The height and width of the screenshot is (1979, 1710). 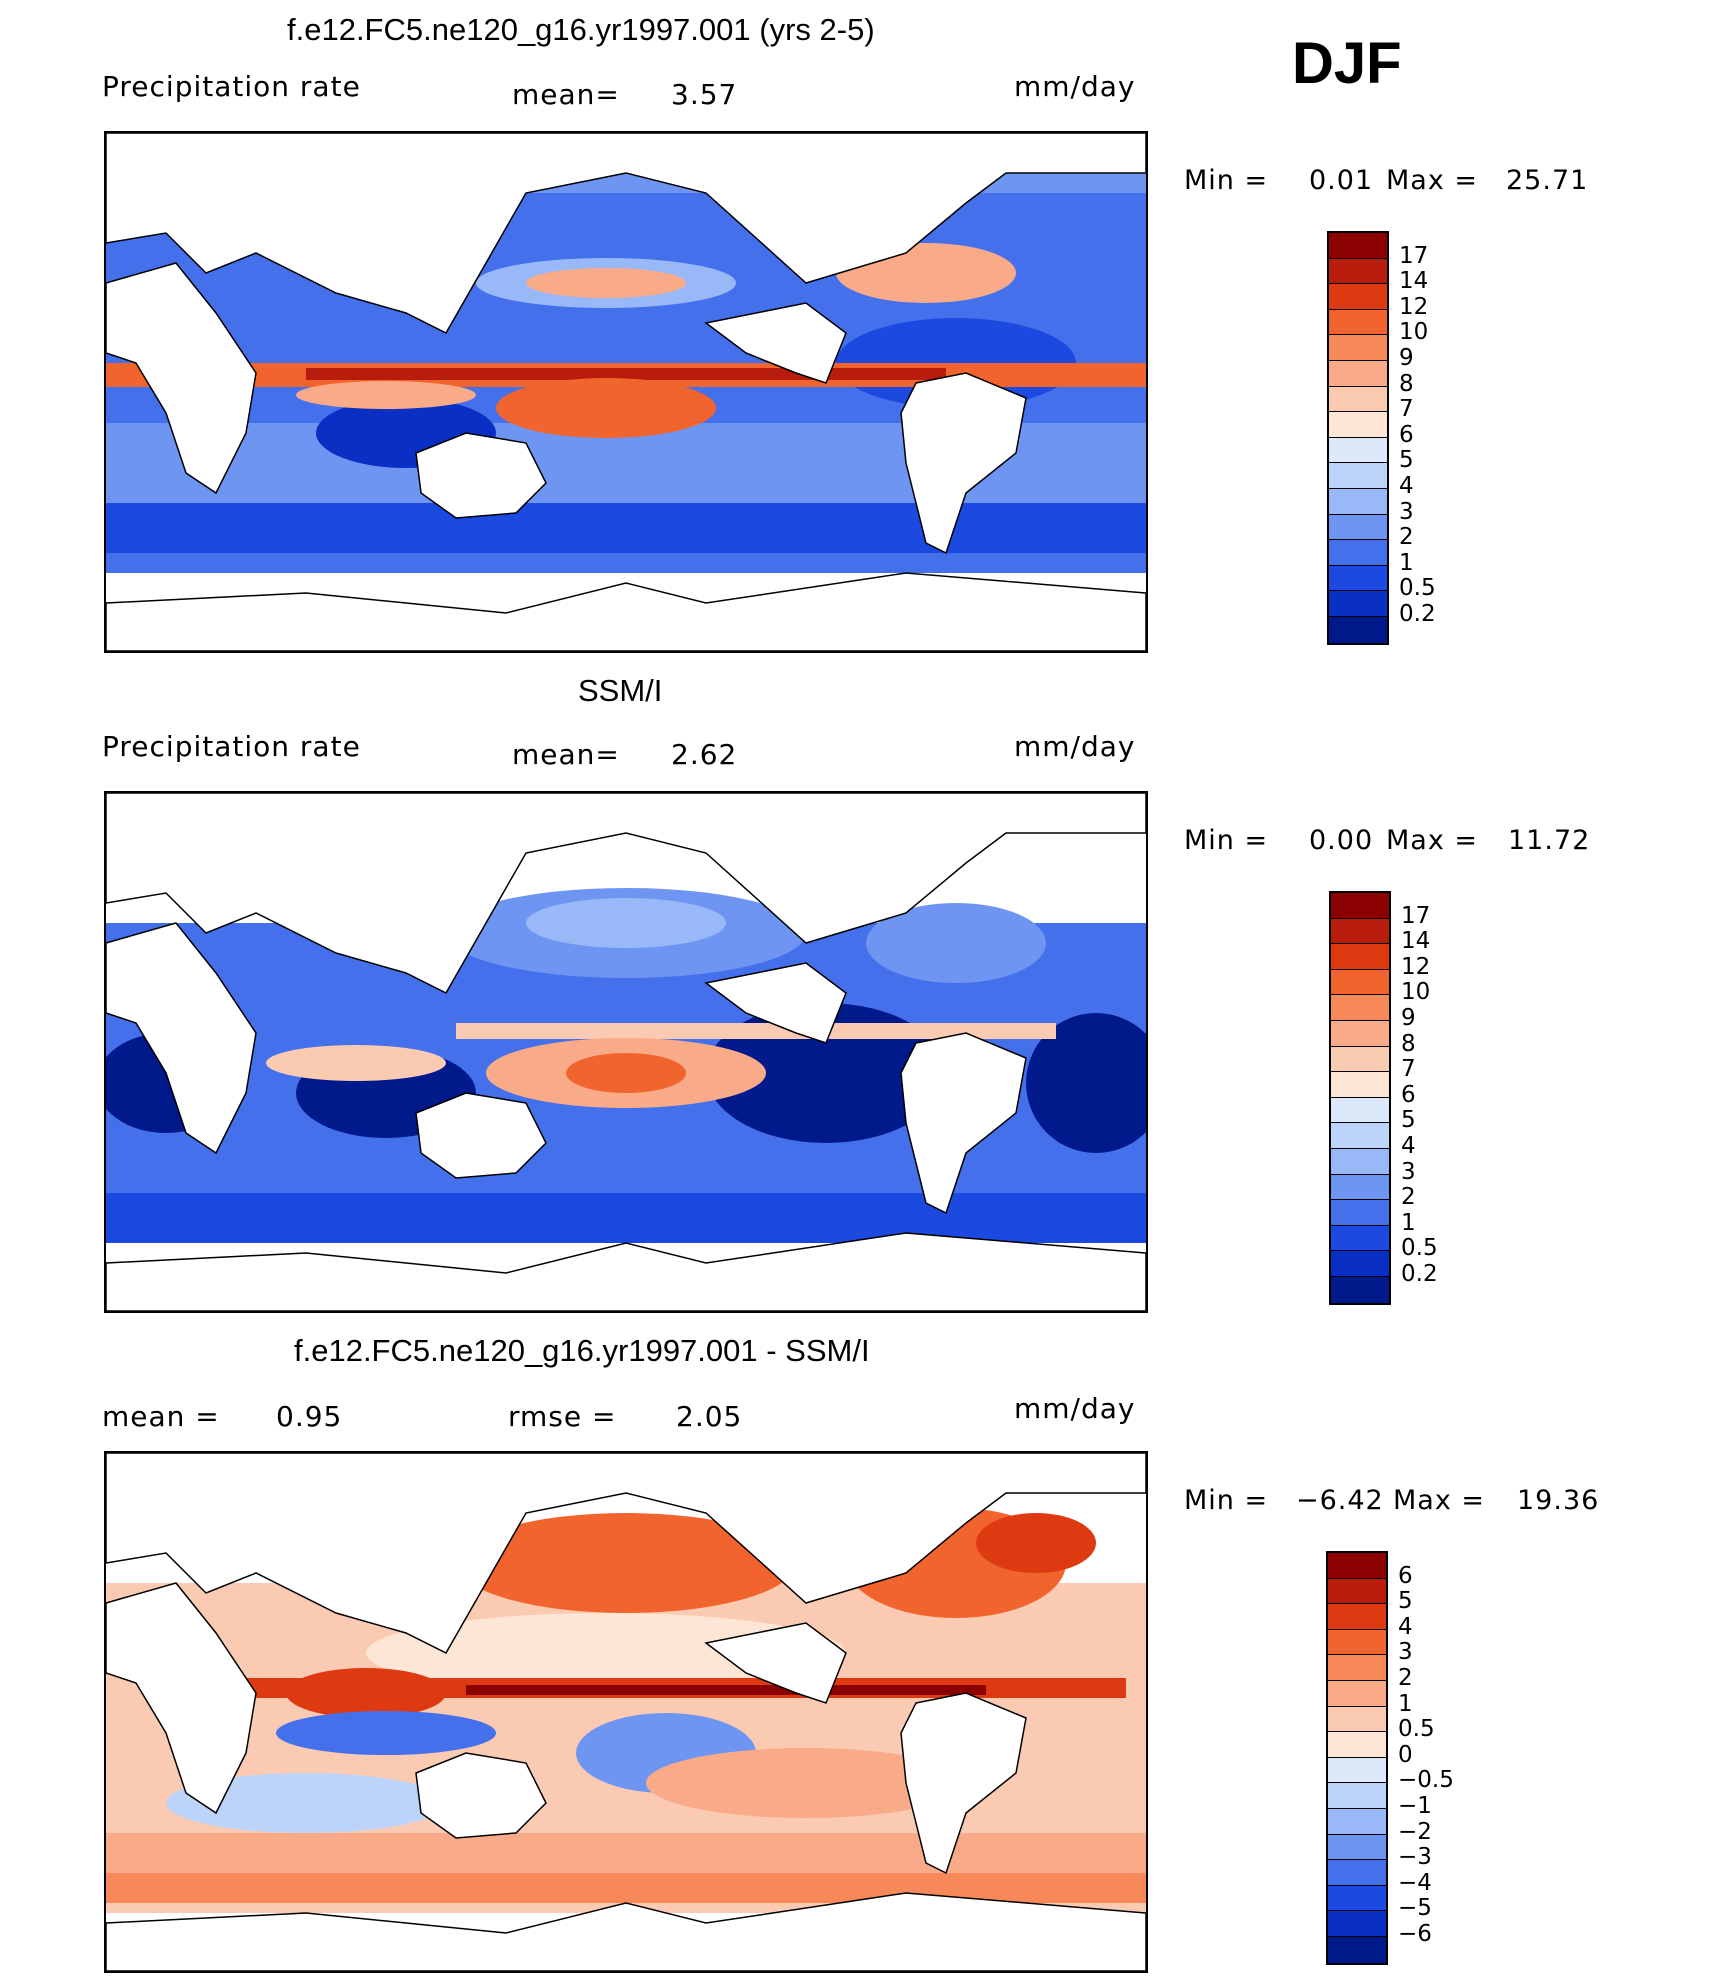 What do you see at coordinates (704, 94) in the screenshot?
I see `mean-value-model: 3.57` at bounding box center [704, 94].